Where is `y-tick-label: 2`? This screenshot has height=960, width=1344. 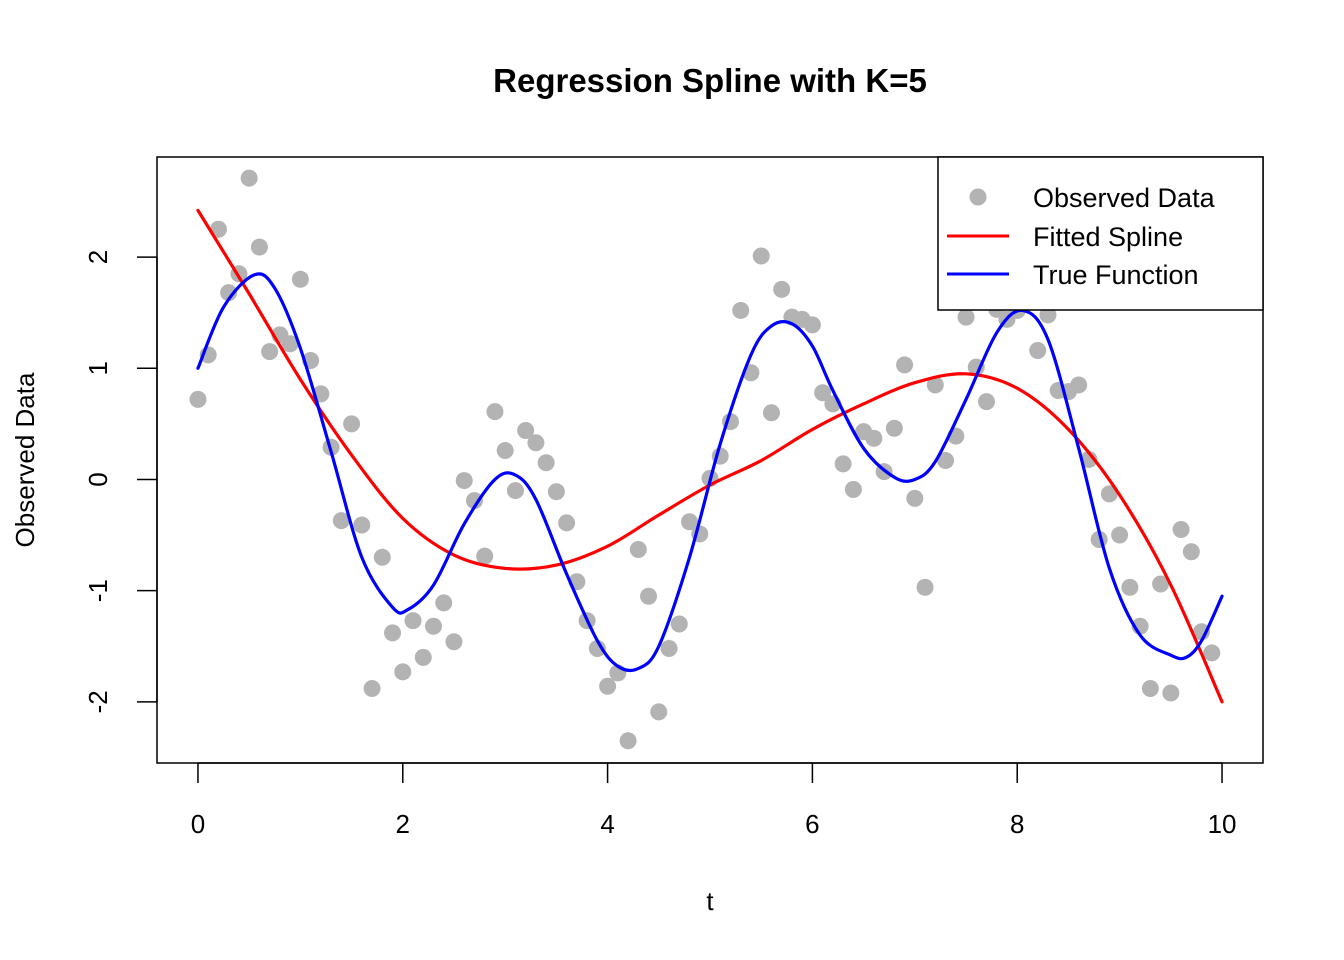
y-tick-label: 2 is located at coordinates (98, 257).